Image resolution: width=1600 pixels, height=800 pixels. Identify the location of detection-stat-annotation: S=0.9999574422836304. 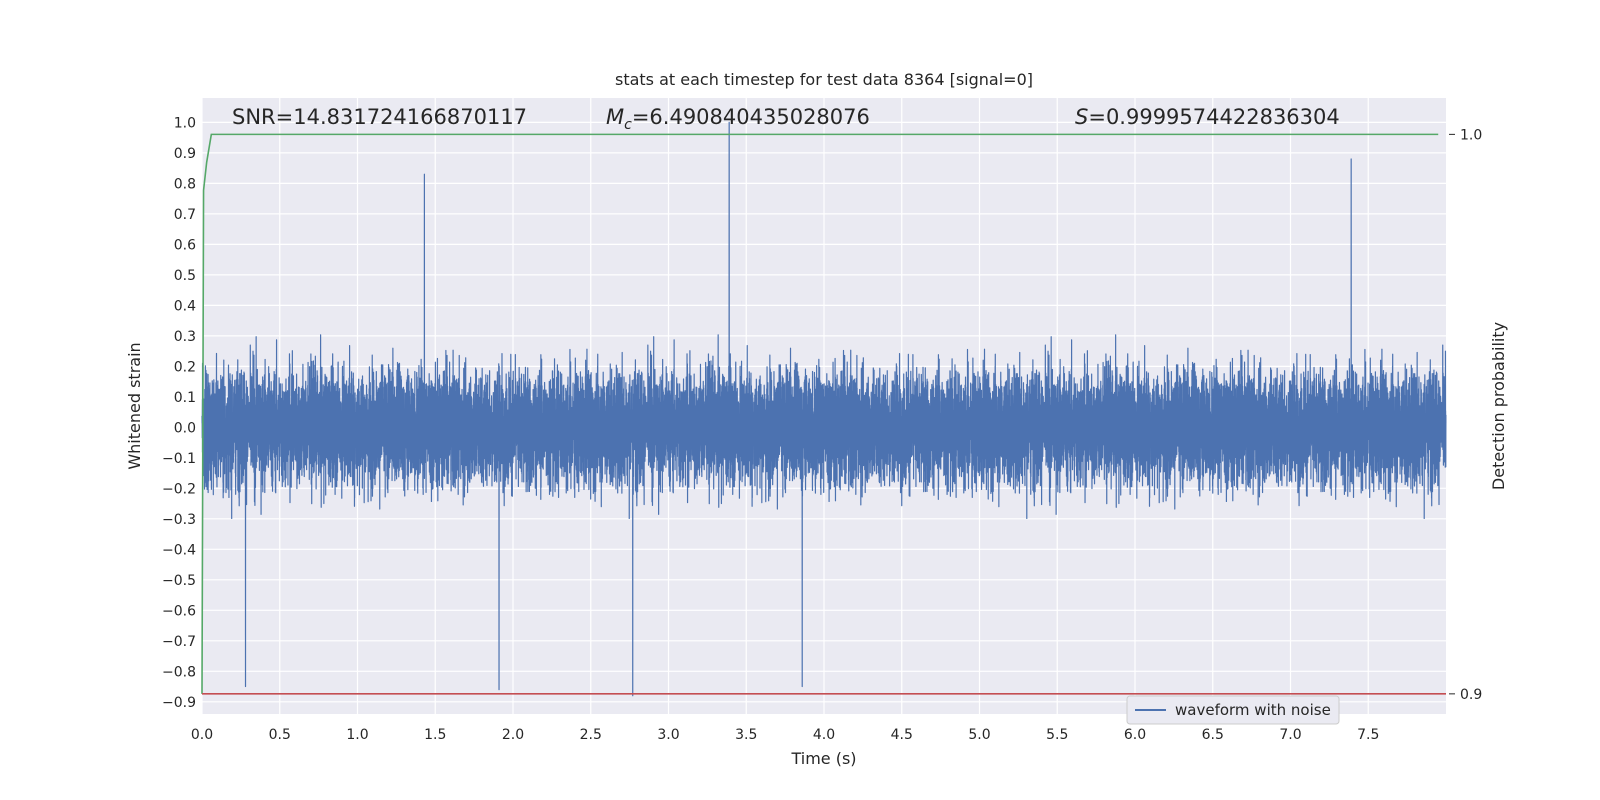
(1207, 117).